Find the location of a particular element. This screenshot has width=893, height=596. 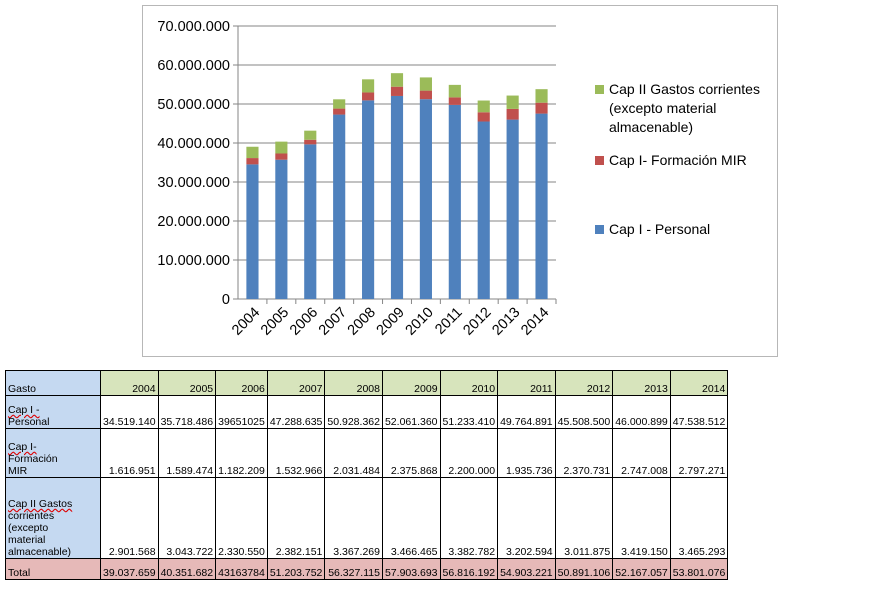

value-cell: 2.031.484 is located at coordinates (353, 453).